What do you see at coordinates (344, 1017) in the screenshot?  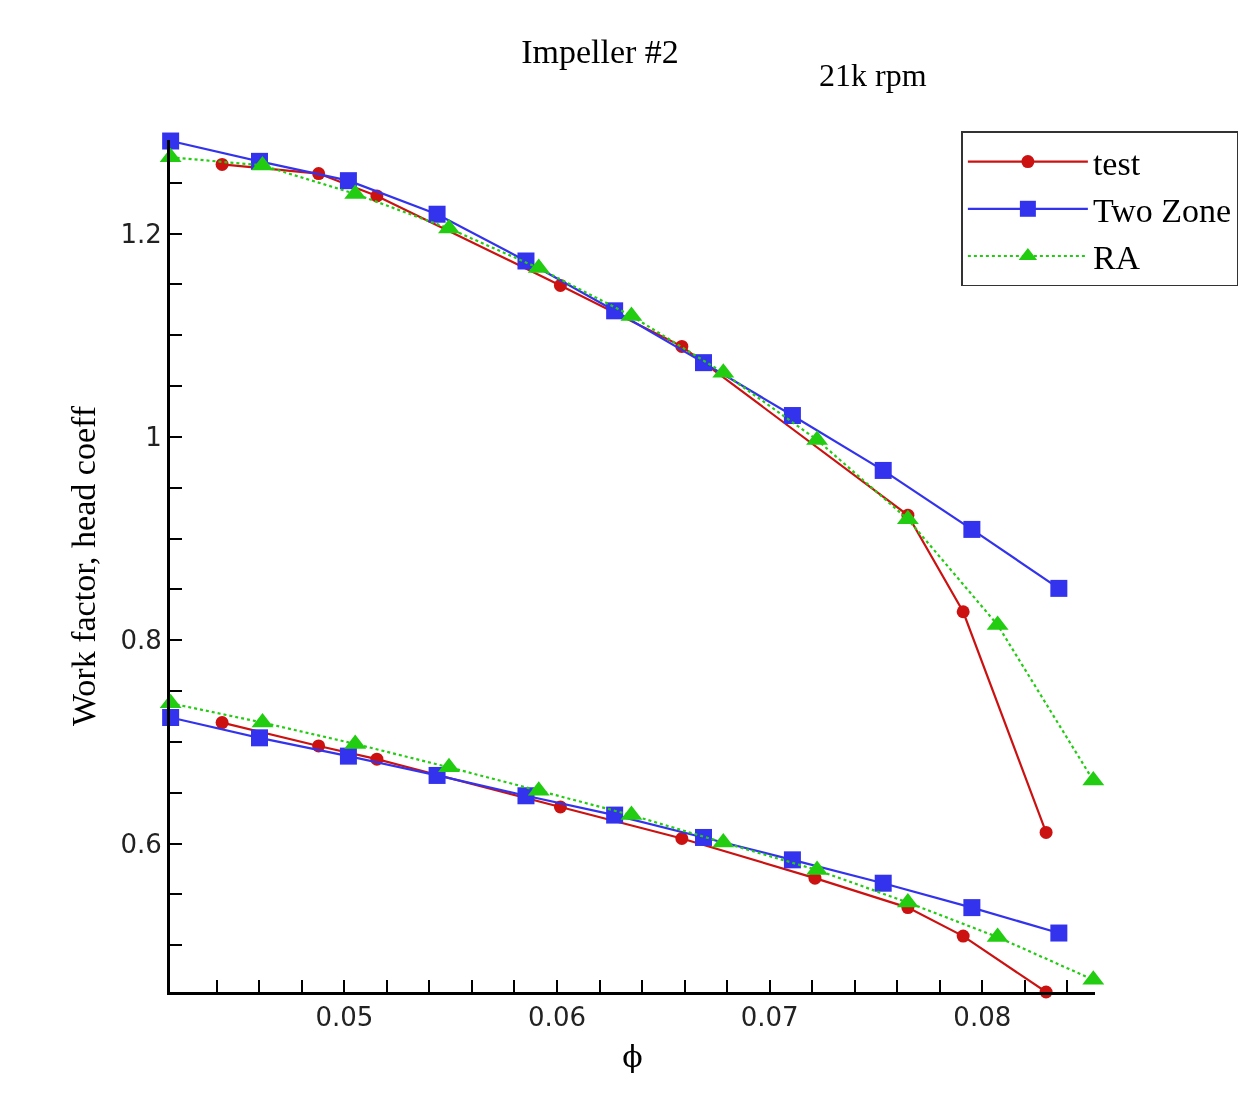 I see `x-tick-label: 0.05` at bounding box center [344, 1017].